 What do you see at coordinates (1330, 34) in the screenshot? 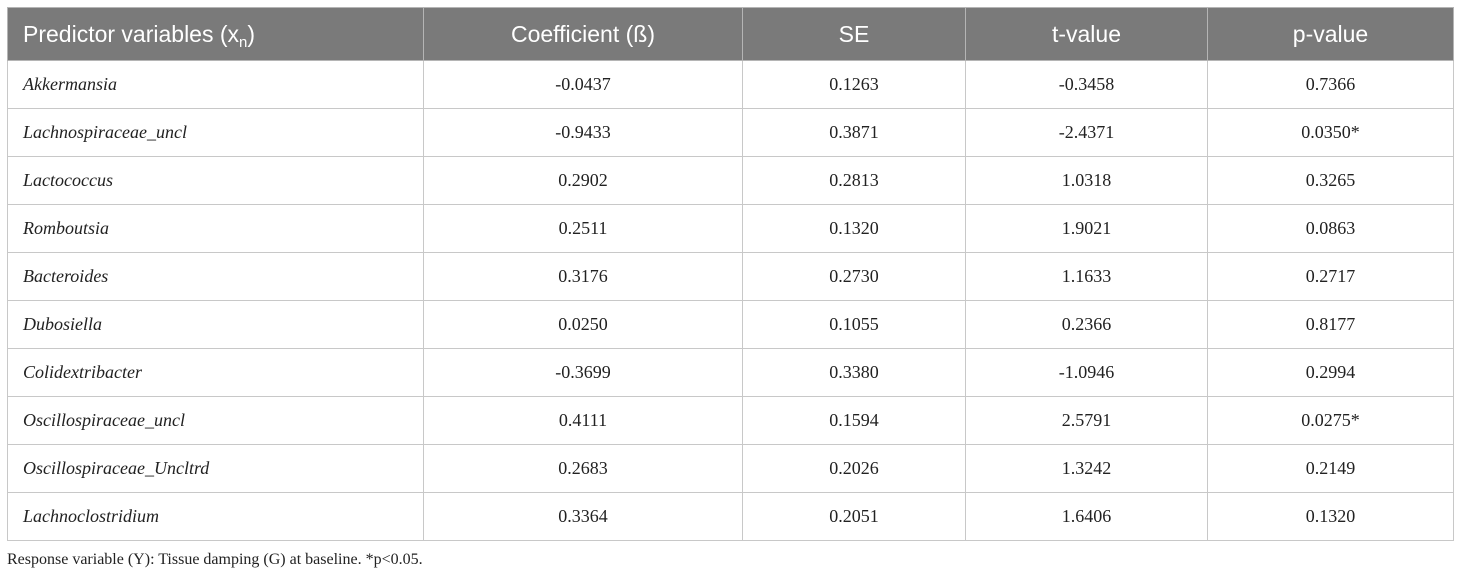
I see `header-p-value: p-value` at bounding box center [1330, 34].